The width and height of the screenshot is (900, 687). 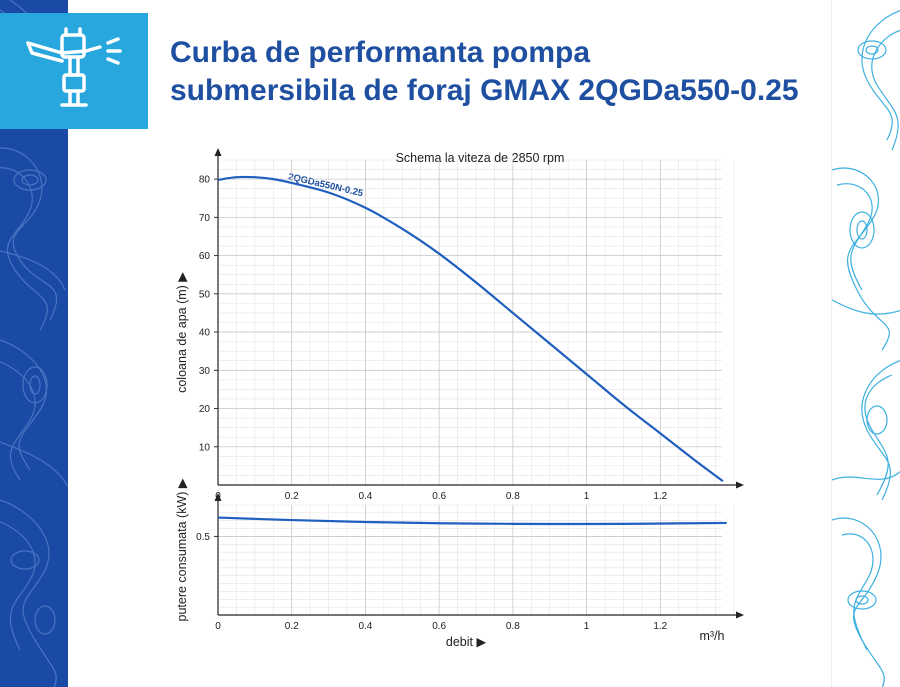 What do you see at coordinates (866, 348) in the screenshot?
I see `contour-pattern-right` at bounding box center [866, 348].